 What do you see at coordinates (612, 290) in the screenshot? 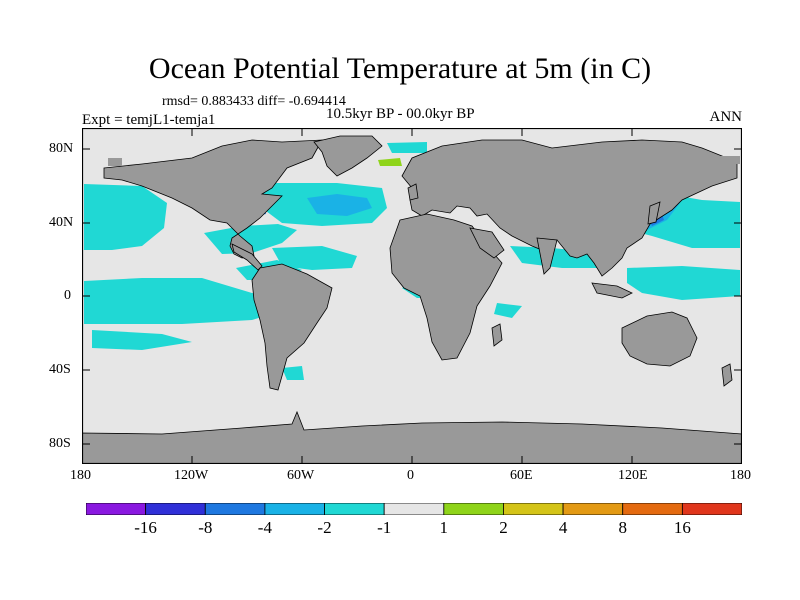
I see `indonesia` at bounding box center [612, 290].